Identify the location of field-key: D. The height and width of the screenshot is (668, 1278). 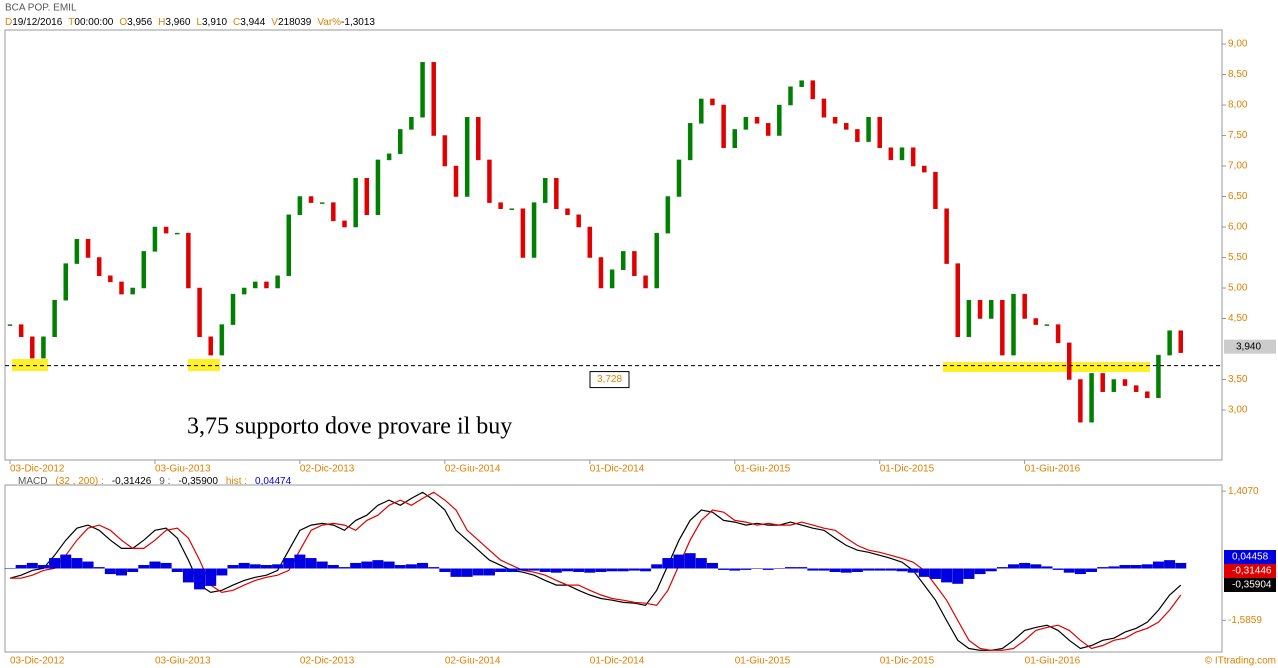
(8, 22).